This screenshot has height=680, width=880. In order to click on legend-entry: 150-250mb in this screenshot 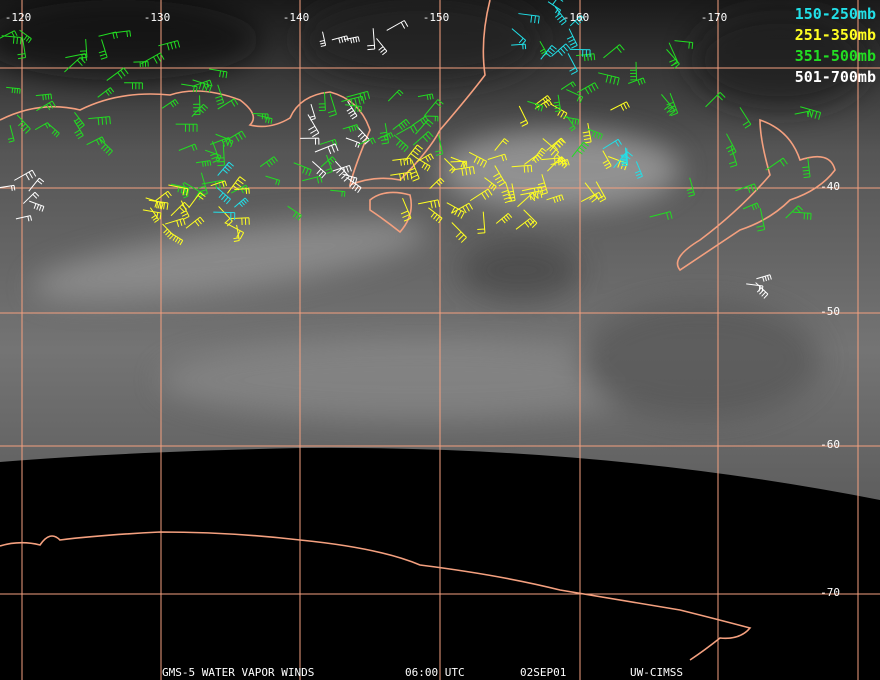, I will do `click(835, 14)`.